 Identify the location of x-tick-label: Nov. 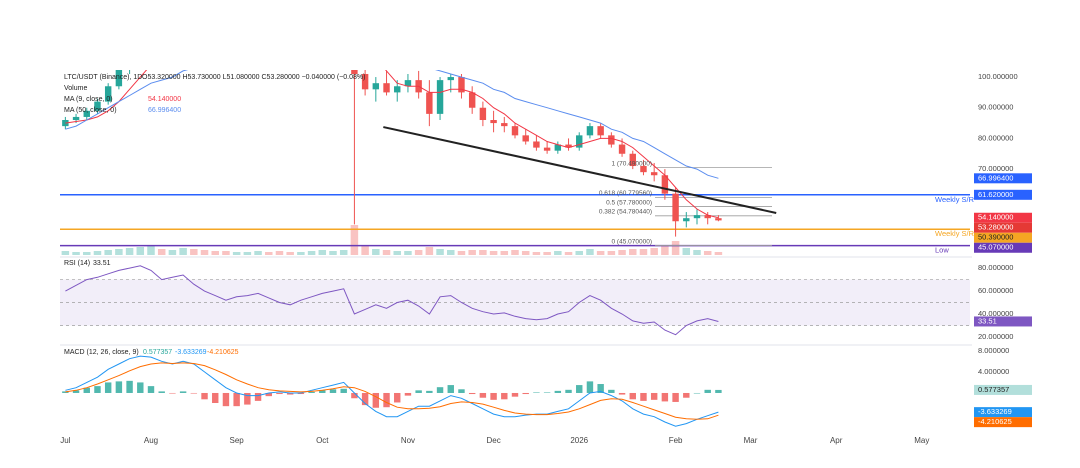
(408, 440).